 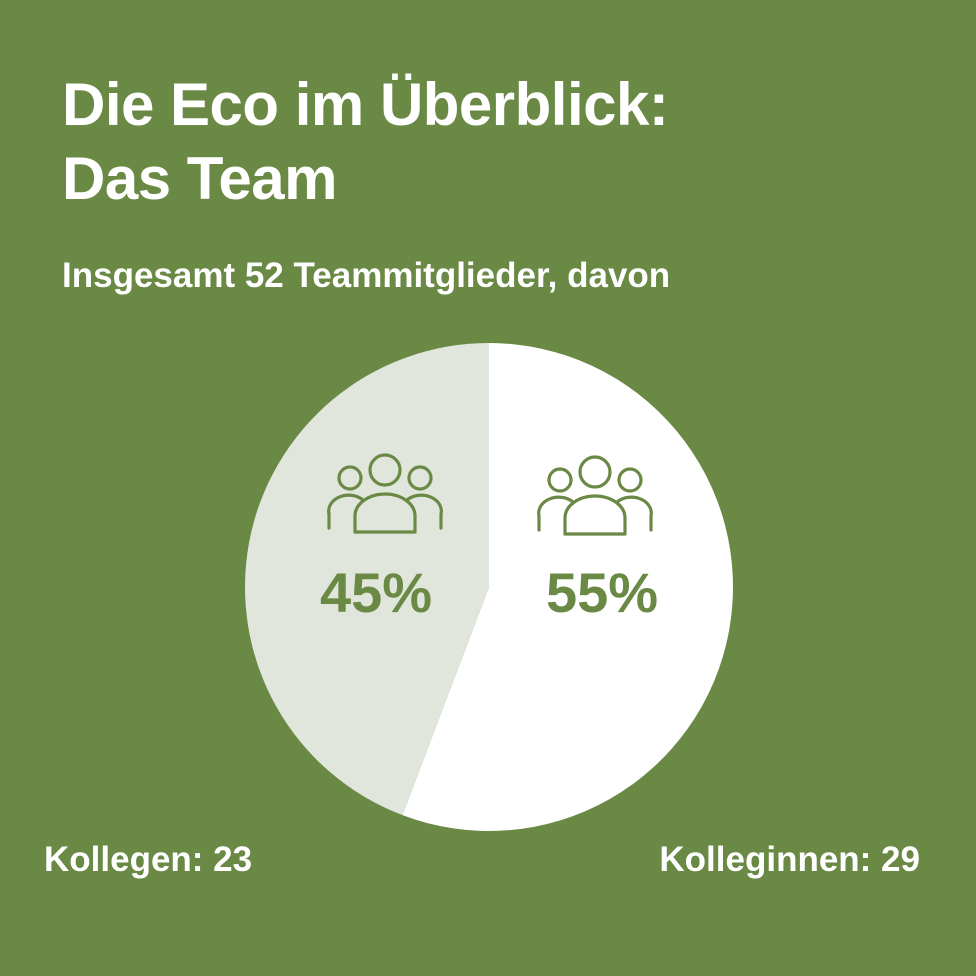 I want to click on pie-slice-kollegen, so click(x=367, y=579).